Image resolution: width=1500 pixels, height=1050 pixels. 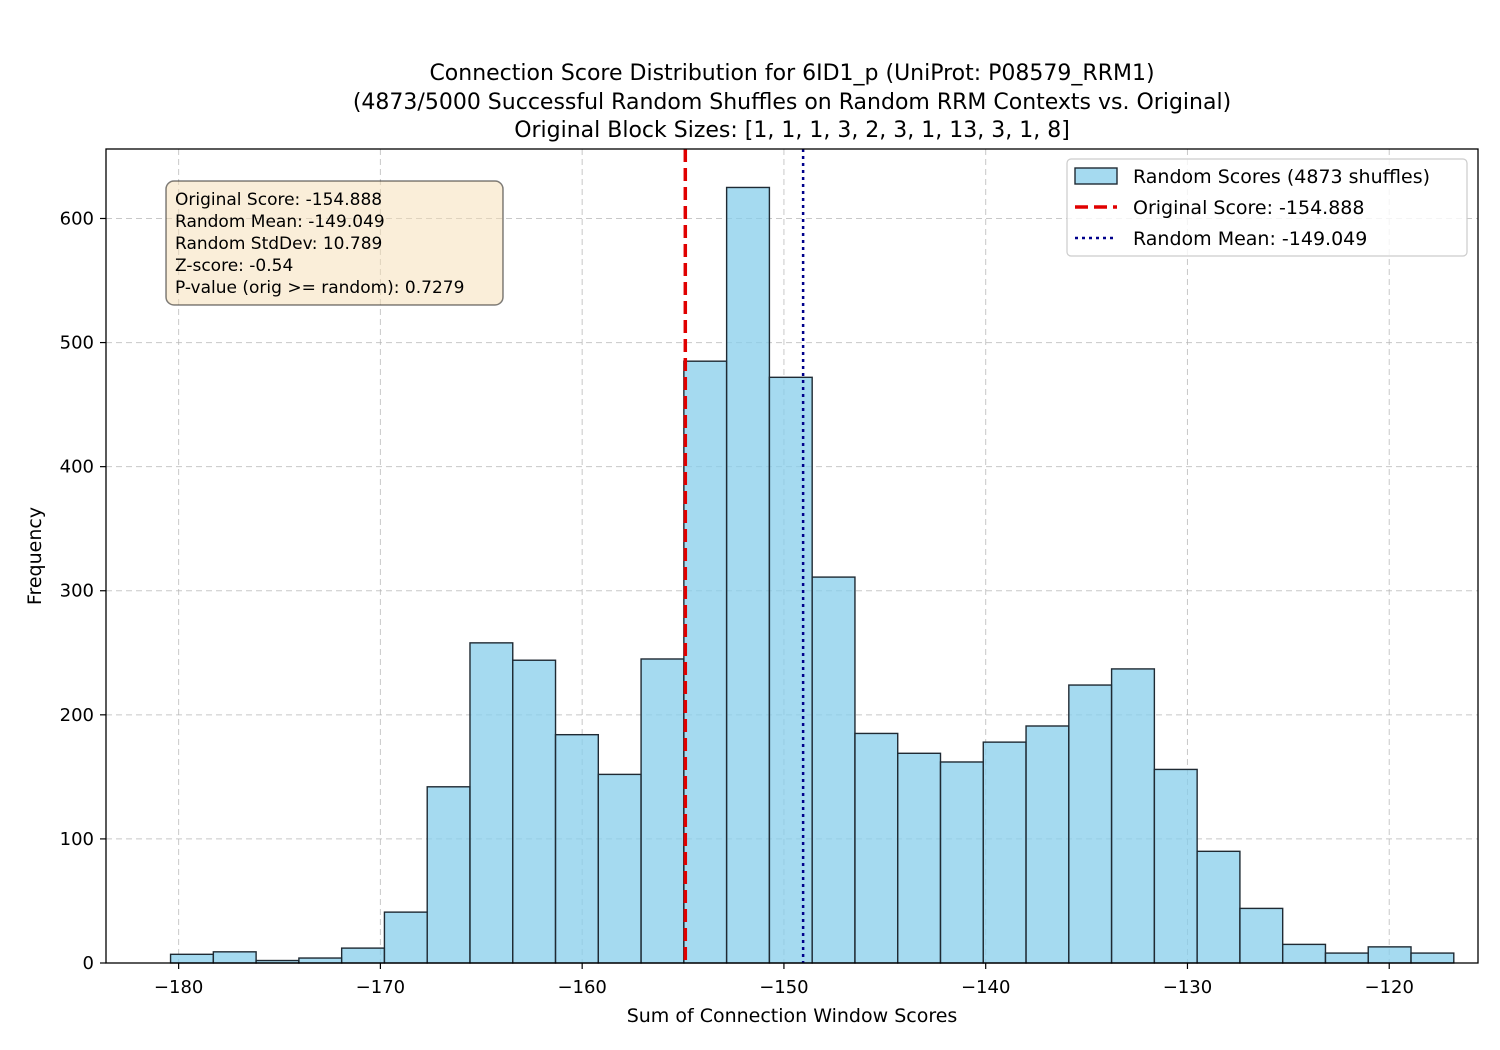 I want to click on reference-lines, so click(x=744, y=556).